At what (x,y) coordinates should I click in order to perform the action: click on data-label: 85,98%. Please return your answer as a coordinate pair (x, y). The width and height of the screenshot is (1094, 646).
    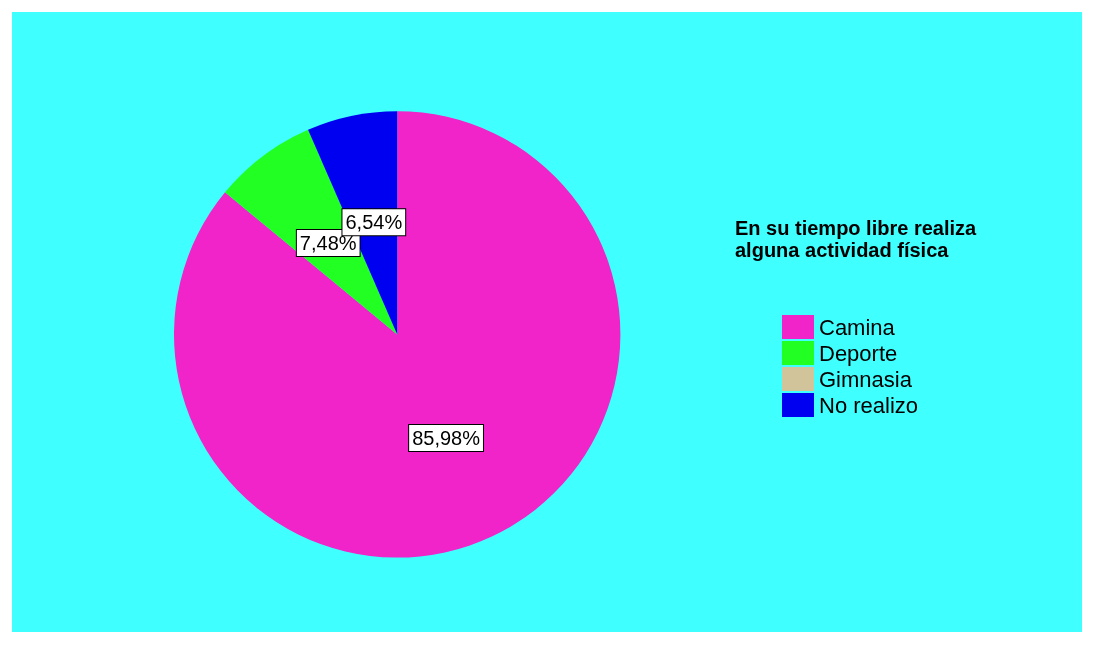
    Looking at the image, I should click on (446, 438).